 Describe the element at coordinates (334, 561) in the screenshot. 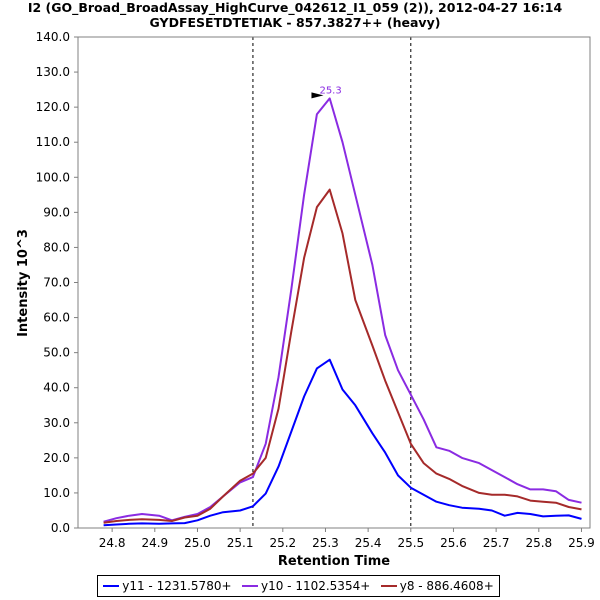

I see `x-axis-label: Retention Time` at that location.